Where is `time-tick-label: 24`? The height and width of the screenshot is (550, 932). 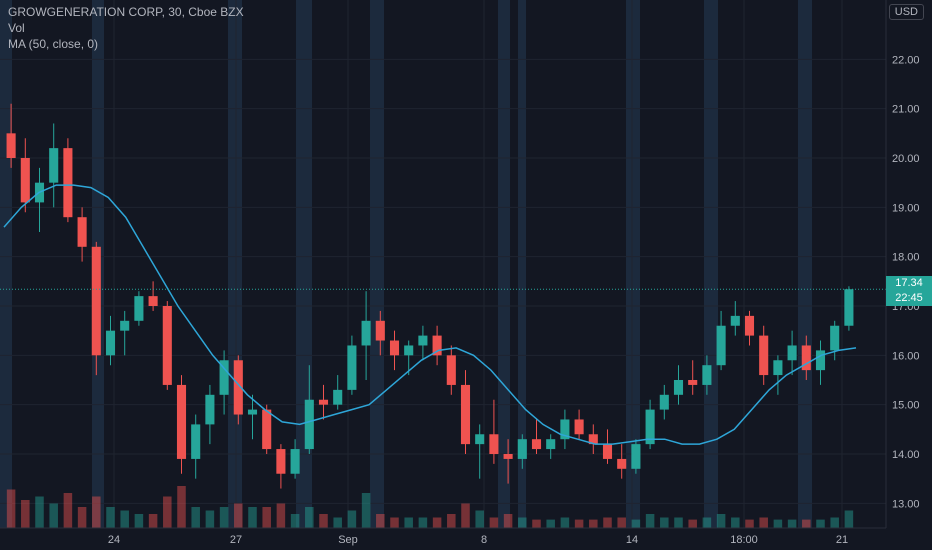 time-tick-label: 24 is located at coordinates (114, 540).